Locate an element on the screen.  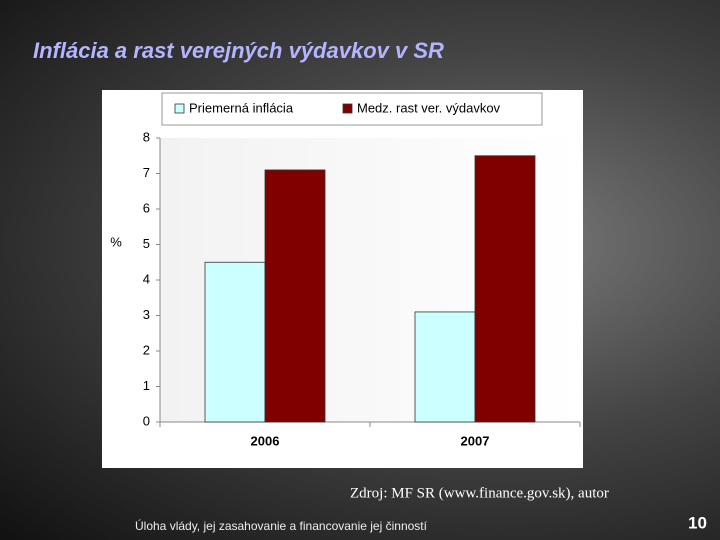
y-tick-label: 0 is located at coordinates (146, 420).